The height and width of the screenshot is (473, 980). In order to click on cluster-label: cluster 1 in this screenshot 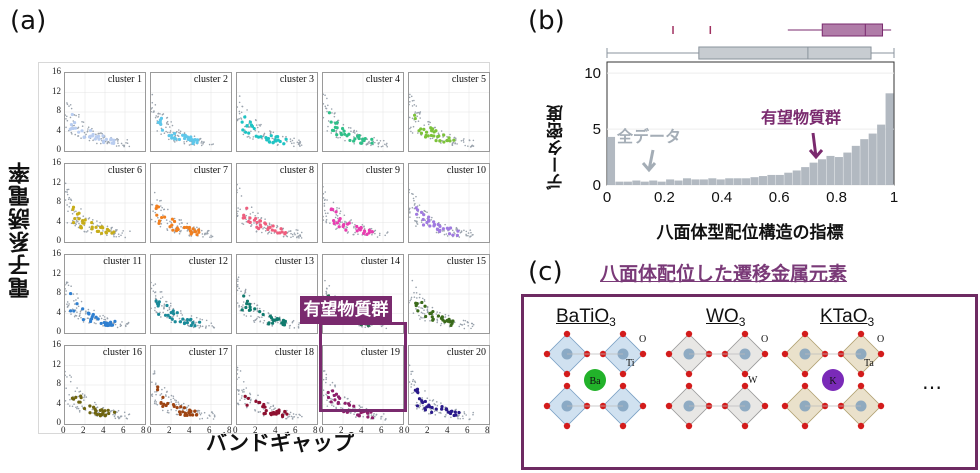, I will do `click(124, 79)`.